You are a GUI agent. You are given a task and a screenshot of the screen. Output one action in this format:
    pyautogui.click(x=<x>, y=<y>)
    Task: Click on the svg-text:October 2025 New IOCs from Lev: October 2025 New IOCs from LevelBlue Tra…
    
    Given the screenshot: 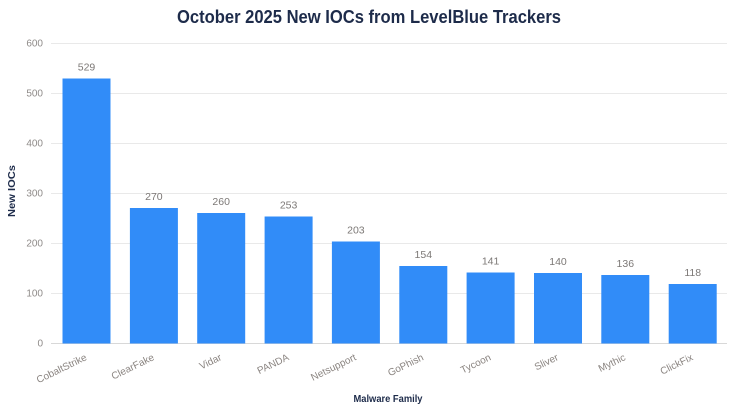 What is the action you would take?
    pyautogui.click(x=369, y=17)
    